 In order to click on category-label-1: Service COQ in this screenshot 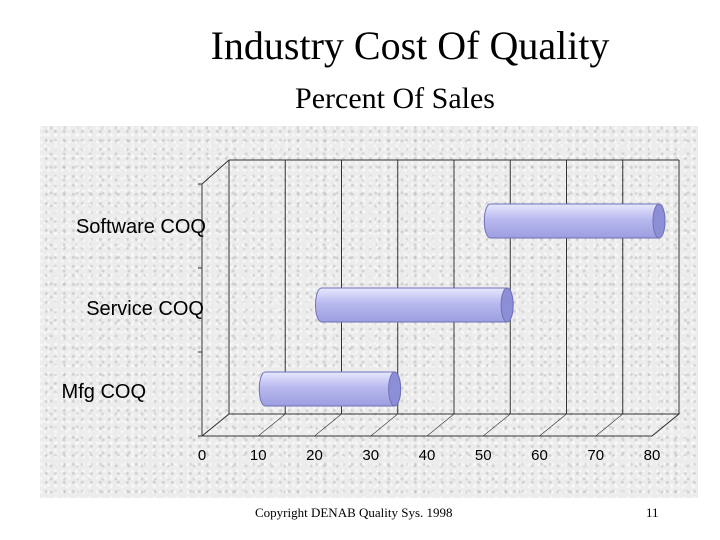, I will do `click(145, 309)`.